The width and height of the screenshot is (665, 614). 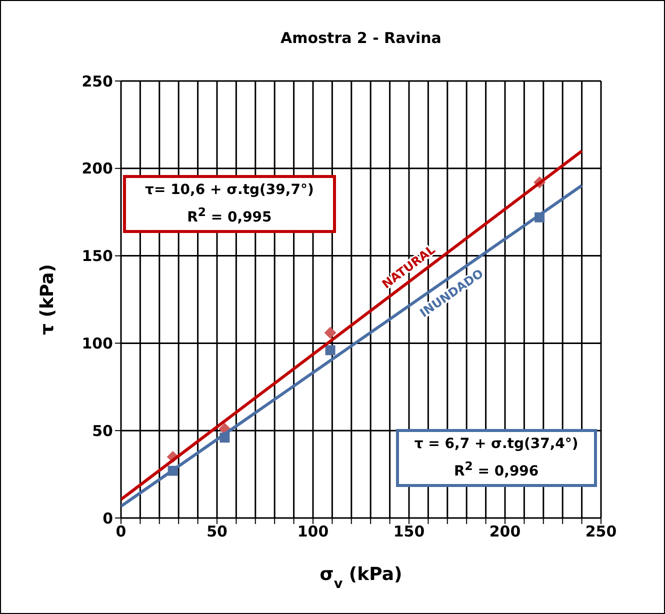 I want to click on y-tick-label: 150, so click(x=97, y=256).